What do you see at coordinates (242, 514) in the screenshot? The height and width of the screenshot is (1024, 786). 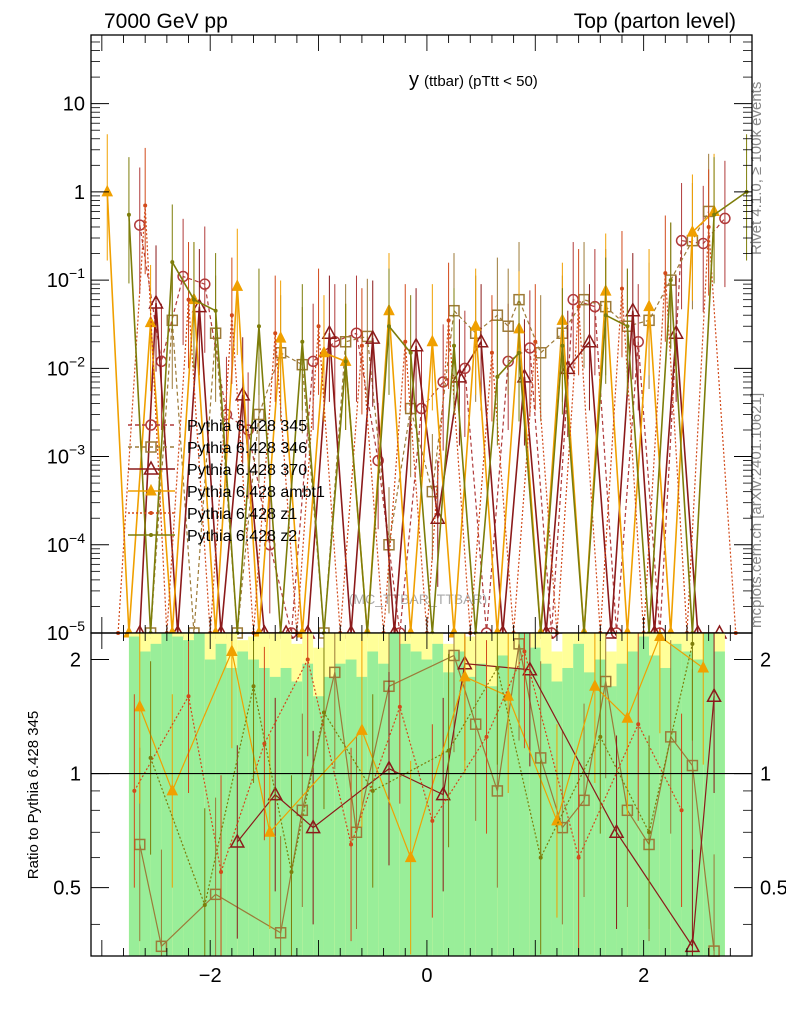 I see `legend-label: Pythia 6.428 z1` at bounding box center [242, 514].